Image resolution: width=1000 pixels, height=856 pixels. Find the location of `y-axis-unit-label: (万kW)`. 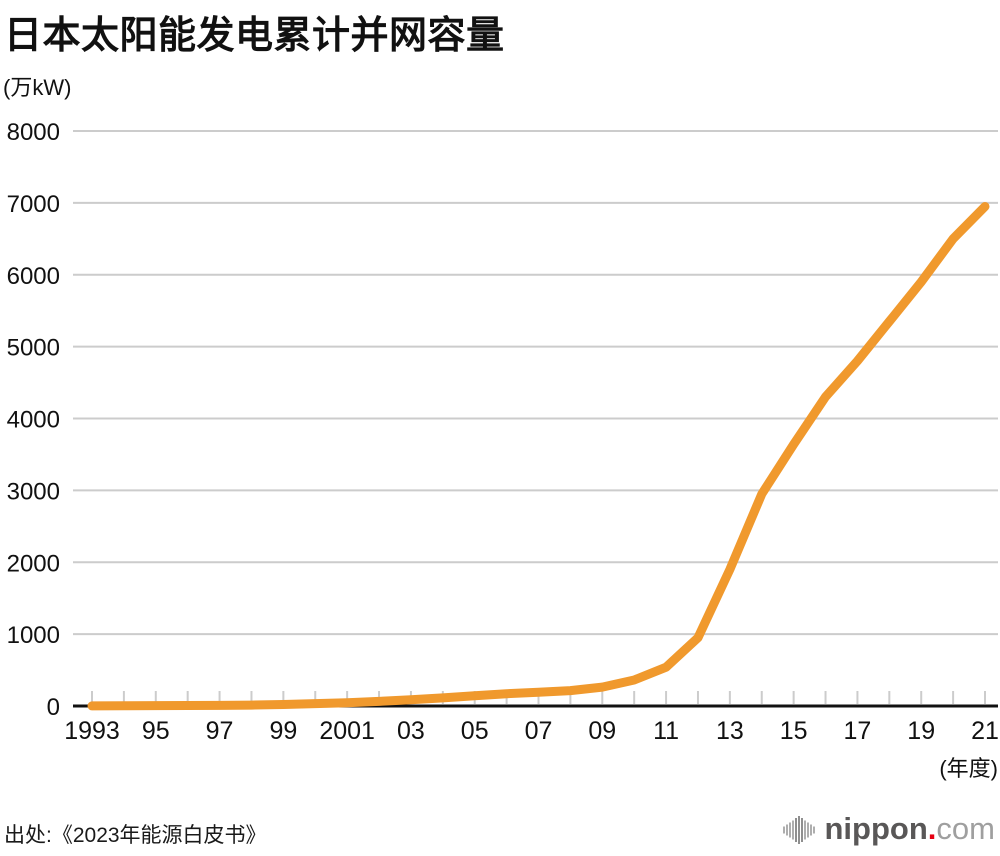

y-axis-unit-label: (万kW) is located at coordinates (37, 87).